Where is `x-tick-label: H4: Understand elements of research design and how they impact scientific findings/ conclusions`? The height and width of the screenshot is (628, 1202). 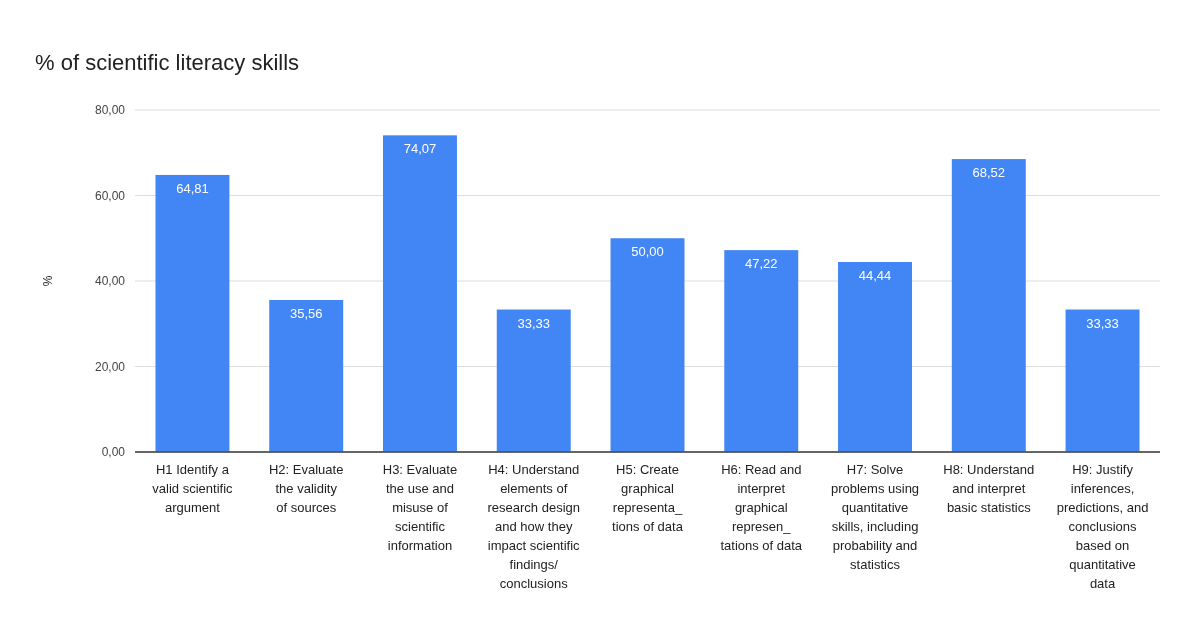
x-tick-label: H4: Understand elements of research design and how they impact scientific findings/ conclusions is located at coordinates (534, 526).